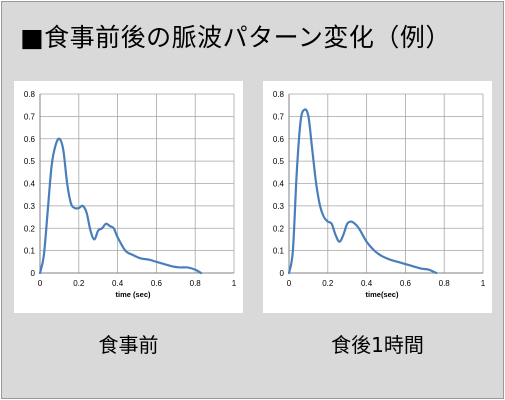 The width and height of the screenshot is (505, 400). What do you see at coordinates (30, 161) in the screenshot?
I see `chart0-y-tick-label: 0.5` at bounding box center [30, 161].